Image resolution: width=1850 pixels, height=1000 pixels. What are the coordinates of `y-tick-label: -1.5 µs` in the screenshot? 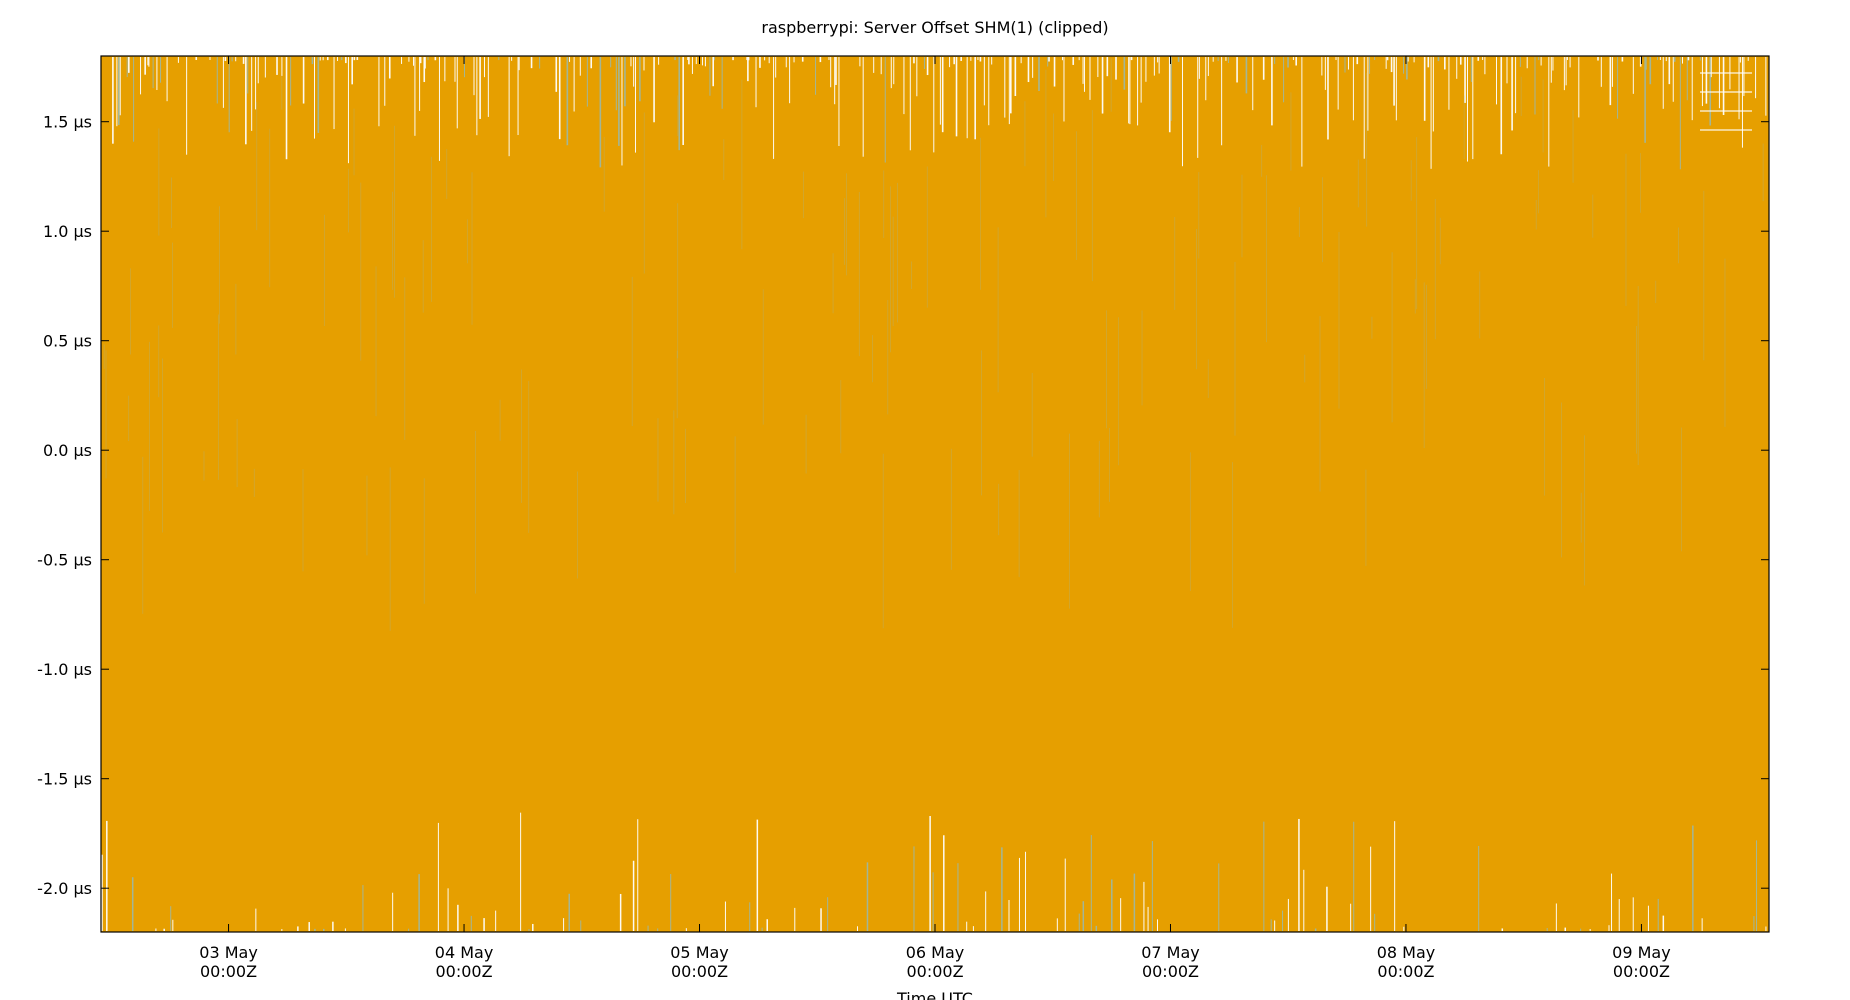 It's located at (64, 779).